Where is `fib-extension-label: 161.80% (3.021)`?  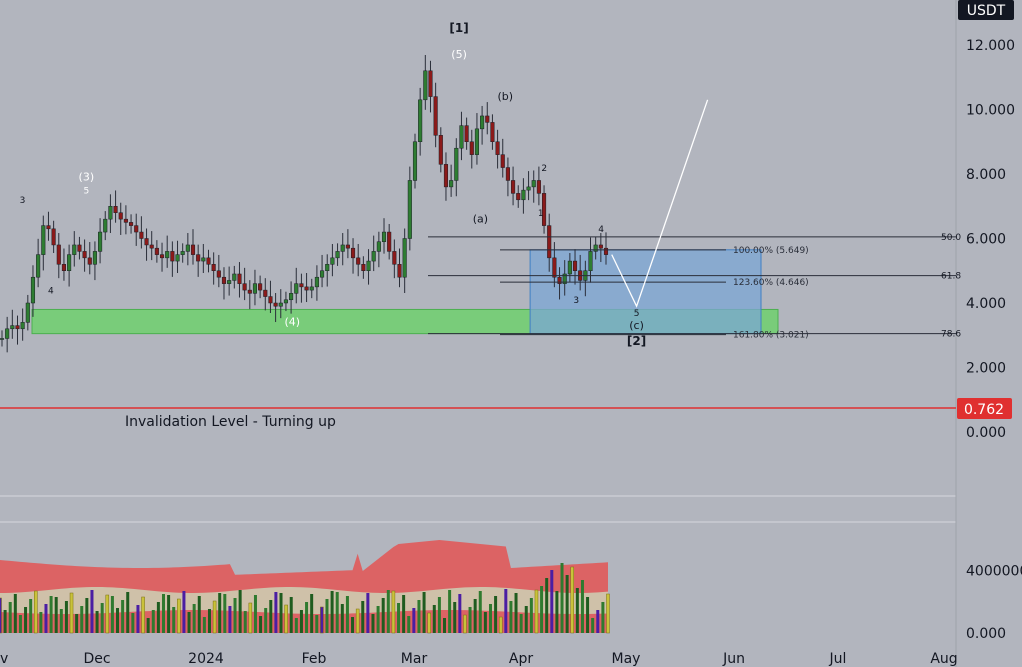
fib-extension-label: 161.80% (3.021) is located at coordinates (771, 336).